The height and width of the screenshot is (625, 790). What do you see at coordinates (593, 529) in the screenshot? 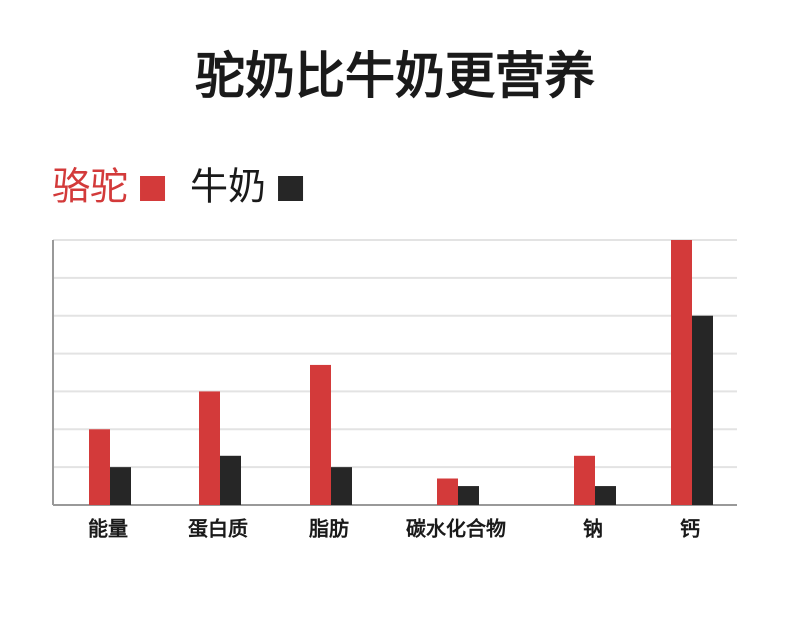
I see `x-tick-label: 钠` at bounding box center [593, 529].